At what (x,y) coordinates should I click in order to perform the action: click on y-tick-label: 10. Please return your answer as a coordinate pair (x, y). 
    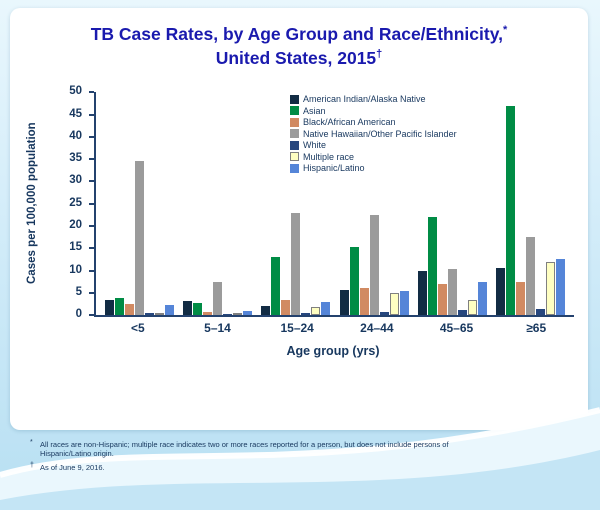
    Looking at the image, I should click on (75, 269).